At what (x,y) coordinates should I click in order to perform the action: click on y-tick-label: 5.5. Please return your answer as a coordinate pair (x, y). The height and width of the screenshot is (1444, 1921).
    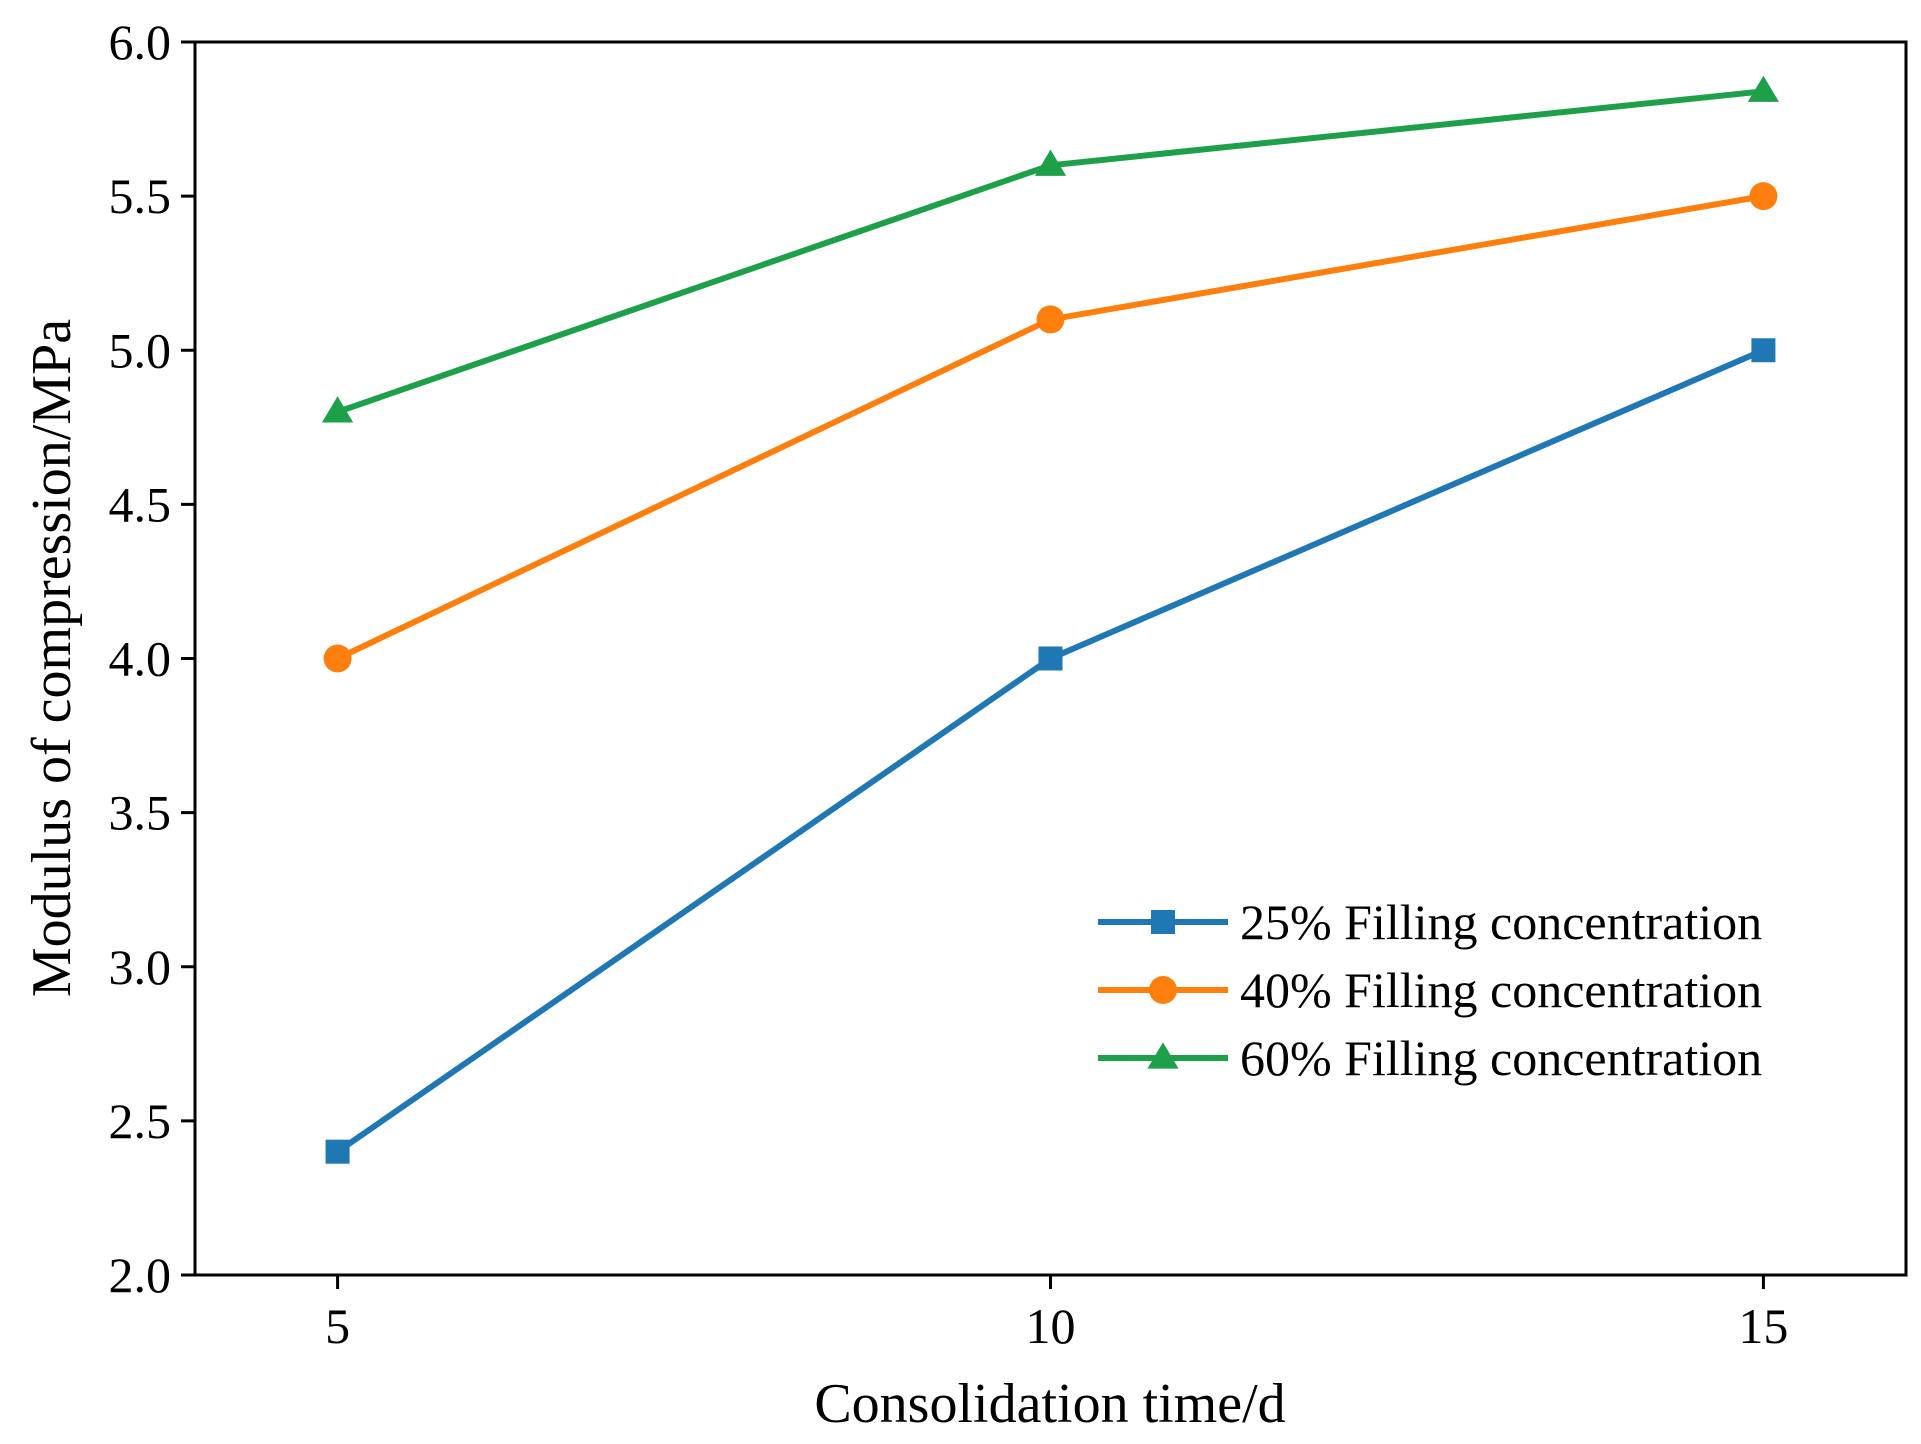
    Looking at the image, I should click on (140, 196).